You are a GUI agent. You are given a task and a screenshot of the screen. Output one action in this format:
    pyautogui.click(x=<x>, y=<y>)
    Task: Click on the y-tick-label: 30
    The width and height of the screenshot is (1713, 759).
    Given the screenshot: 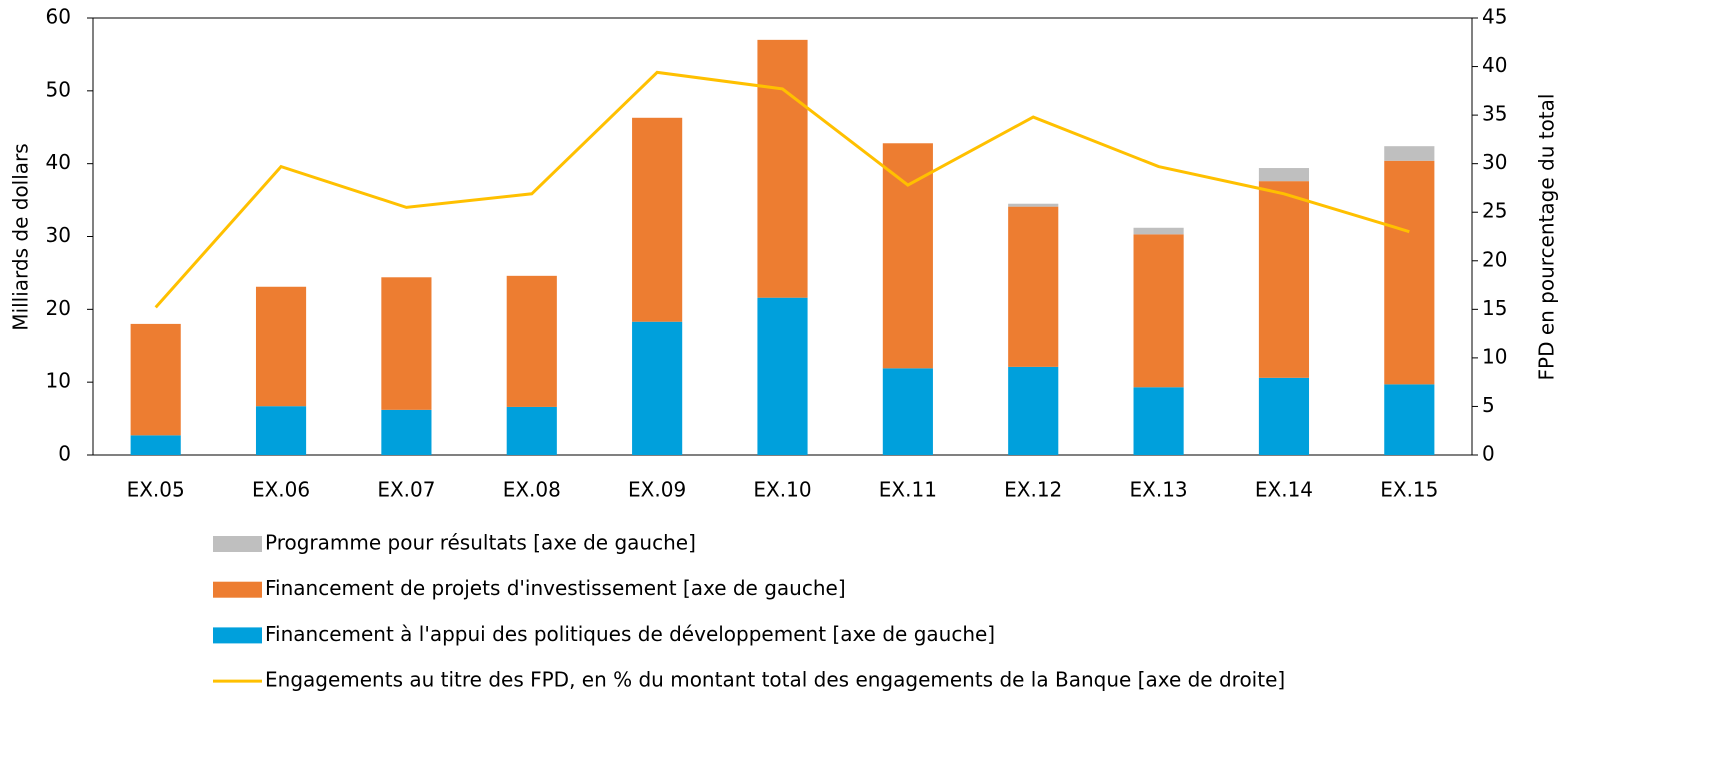 What is the action you would take?
    pyautogui.click(x=58, y=235)
    